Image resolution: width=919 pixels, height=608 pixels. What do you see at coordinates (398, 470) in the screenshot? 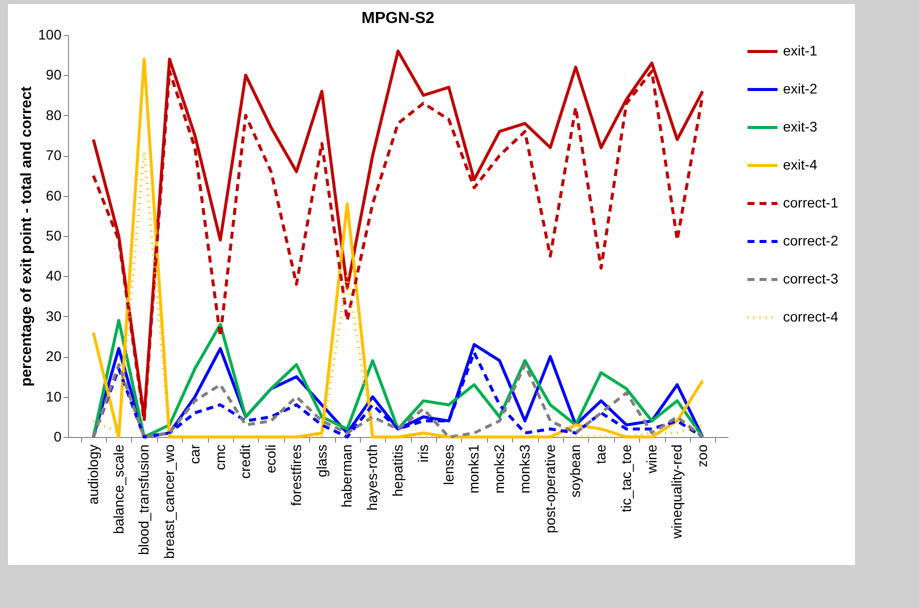
I see `x-tick-label: hepatitis` at bounding box center [398, 470].